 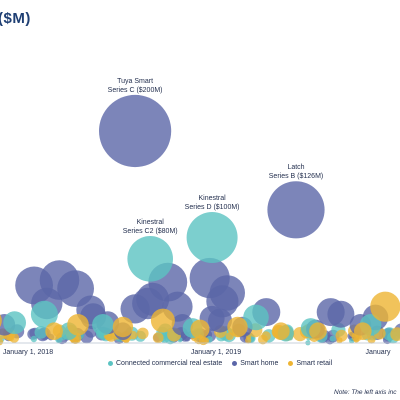 What do you see at coordinates (296, 172) in the screenshot?
I see `bubble-annotation: Latch Series B ($126M)` at bounding box center [296, 172].